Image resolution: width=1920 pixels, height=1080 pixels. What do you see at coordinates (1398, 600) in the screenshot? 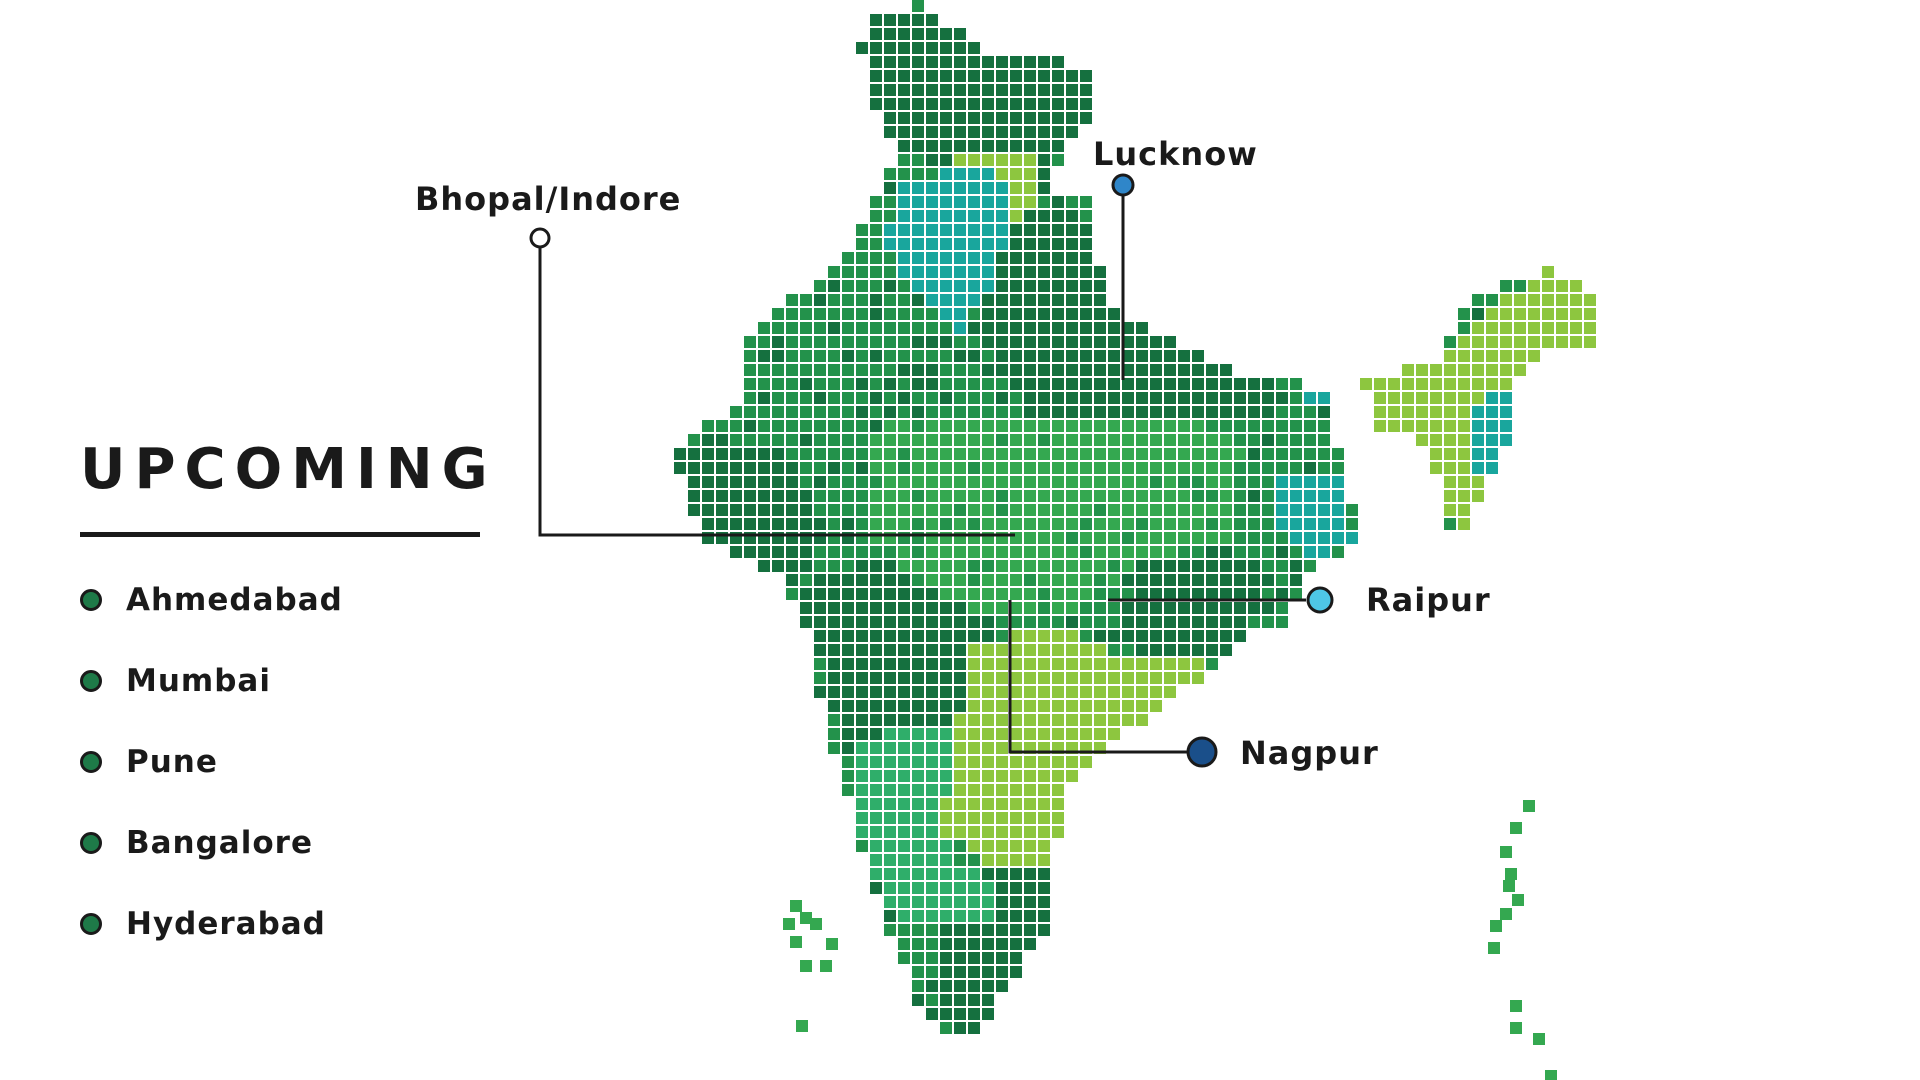
I see `callout-raipur: Raipur` at bounding box center [1398, 600].